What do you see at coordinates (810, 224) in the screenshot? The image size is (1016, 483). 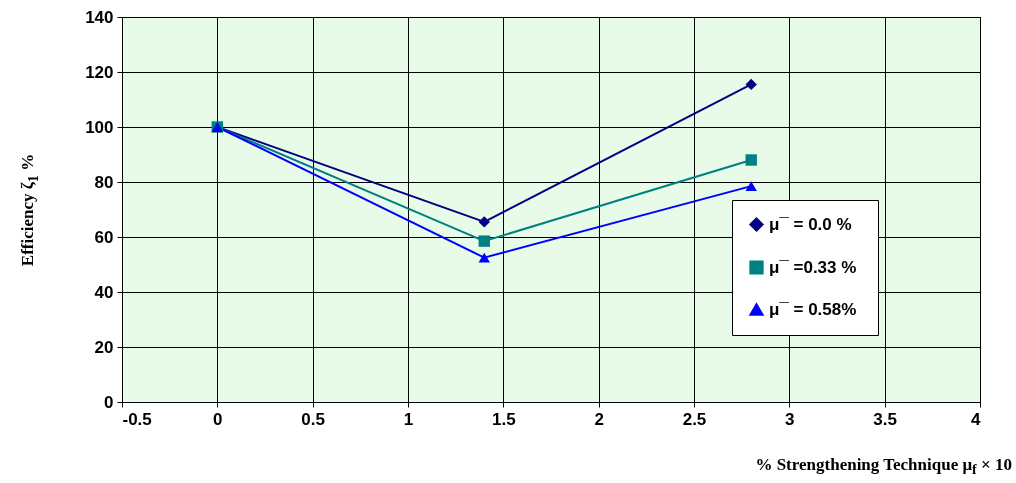 I see `legend-label: μ¯ = 0.0 %` at bounding box center [810, 224].